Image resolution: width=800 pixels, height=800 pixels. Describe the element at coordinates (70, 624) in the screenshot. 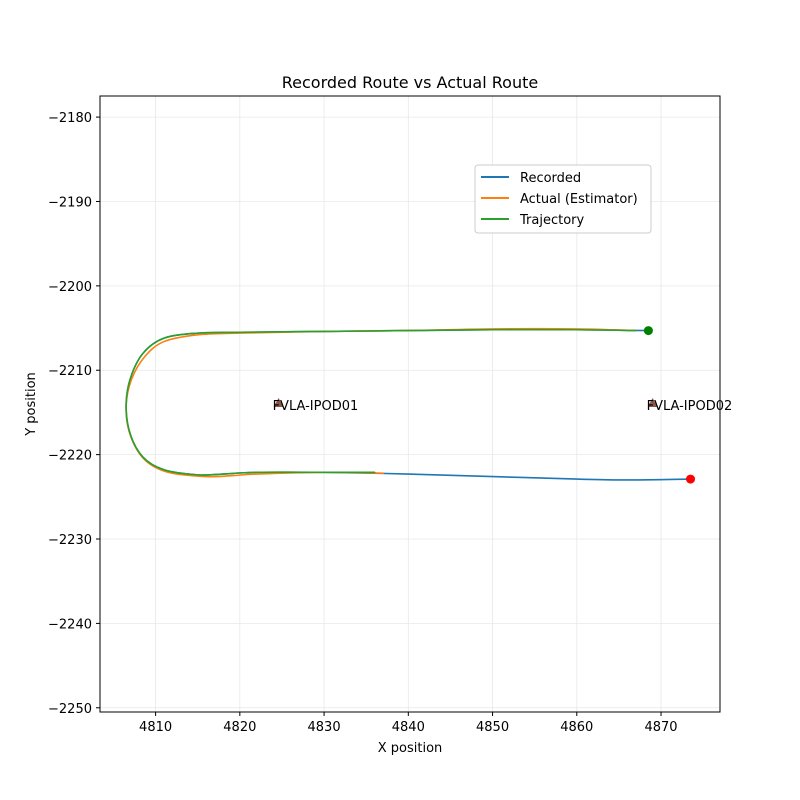

I see `y-tick-label: −2240` at that location.